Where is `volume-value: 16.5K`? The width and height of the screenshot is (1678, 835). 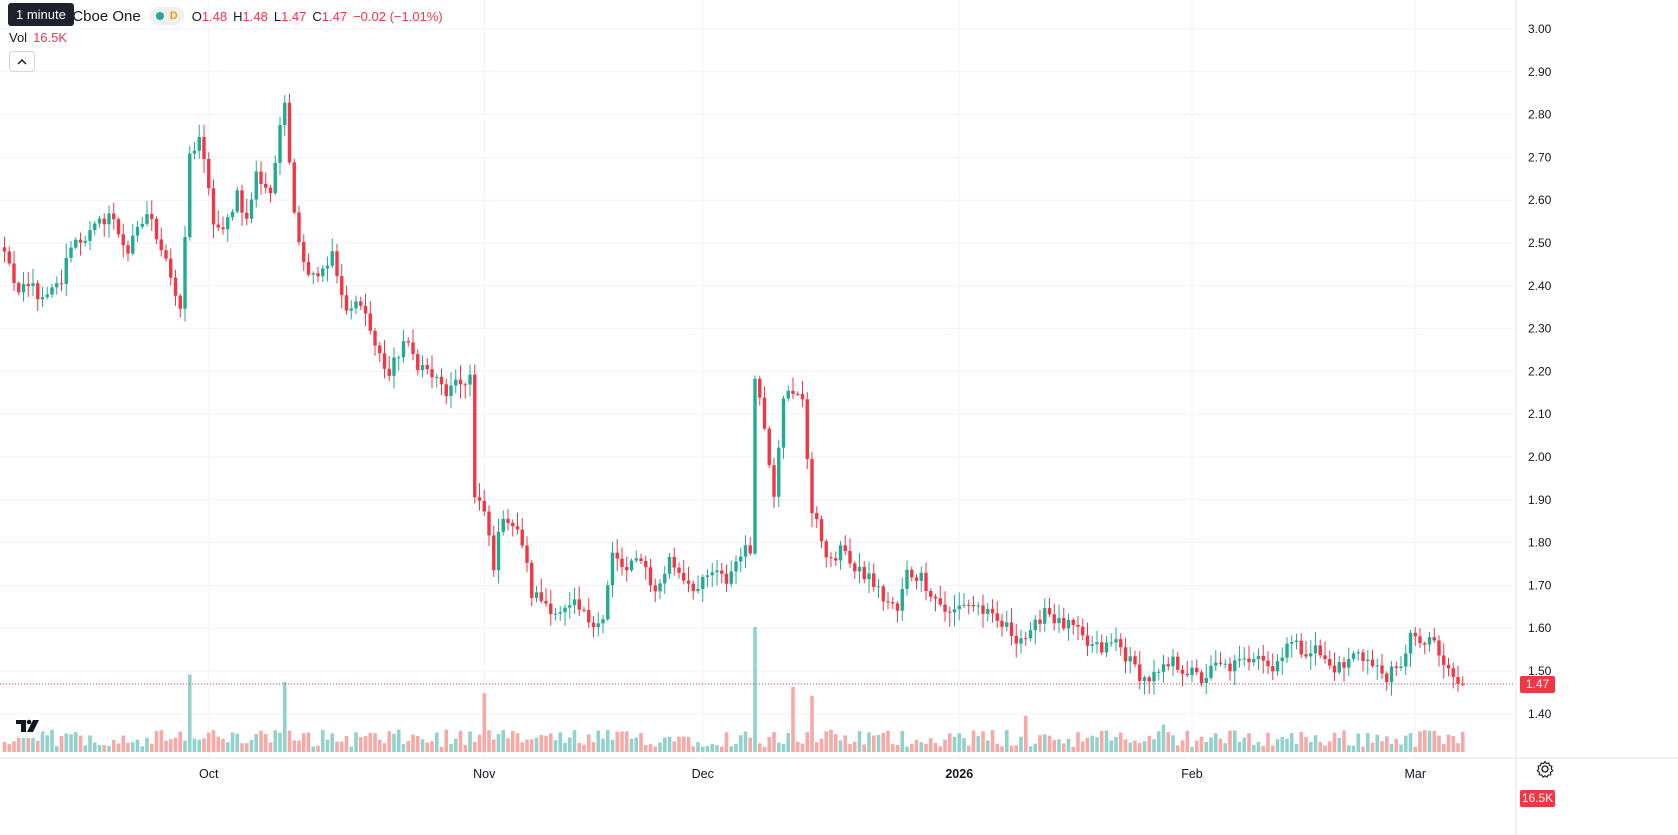
volume-value: 16.5K is located at coordinates (50, 37).